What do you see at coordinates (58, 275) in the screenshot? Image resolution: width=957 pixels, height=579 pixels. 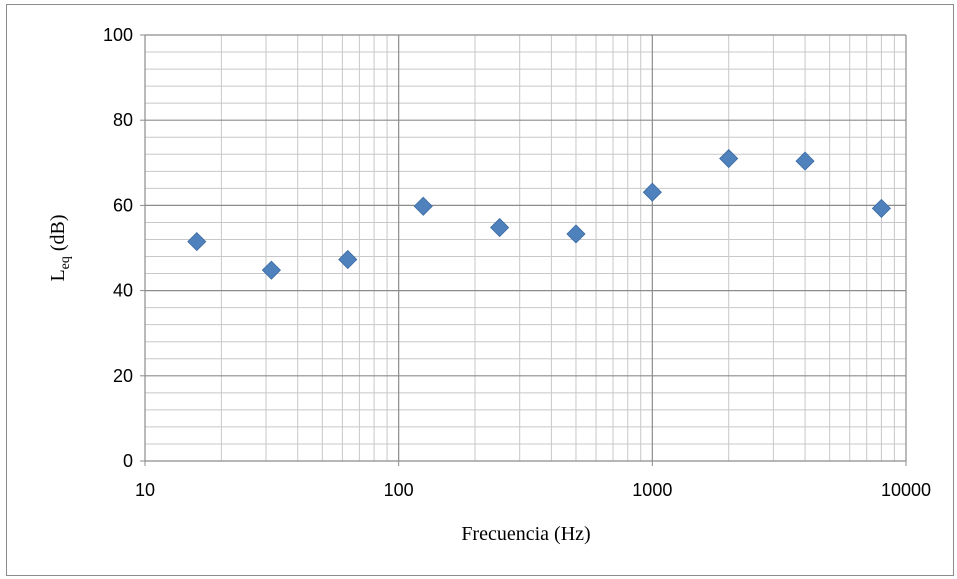 I see `y-axis-title-main: L` at bounding box center [58, 275].